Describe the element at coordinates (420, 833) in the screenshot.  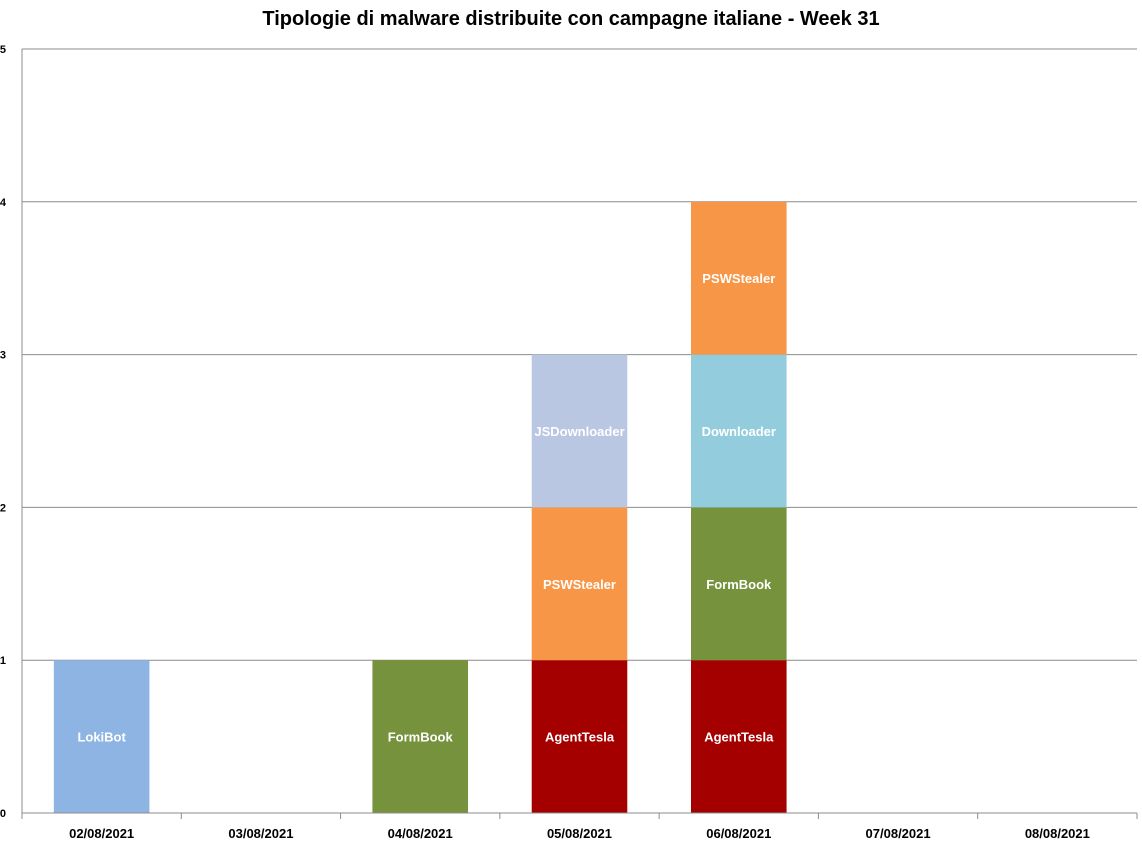
I see `x-tick-label: 04/08/2021` at that location.